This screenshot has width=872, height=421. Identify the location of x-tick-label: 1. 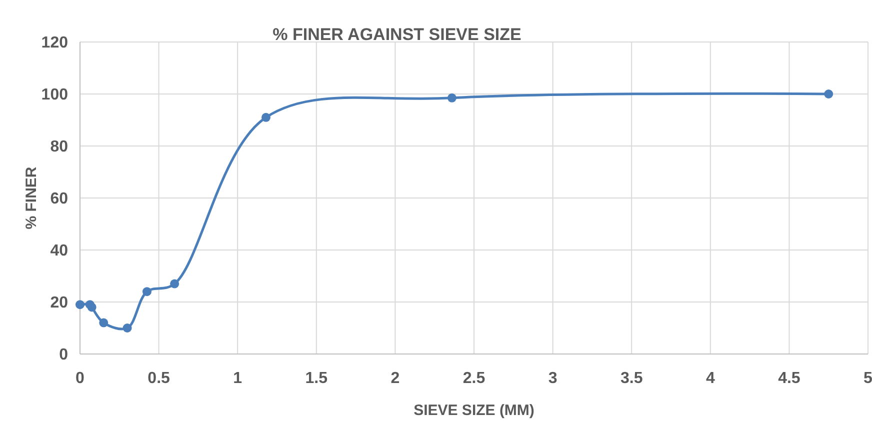
(237, 378).